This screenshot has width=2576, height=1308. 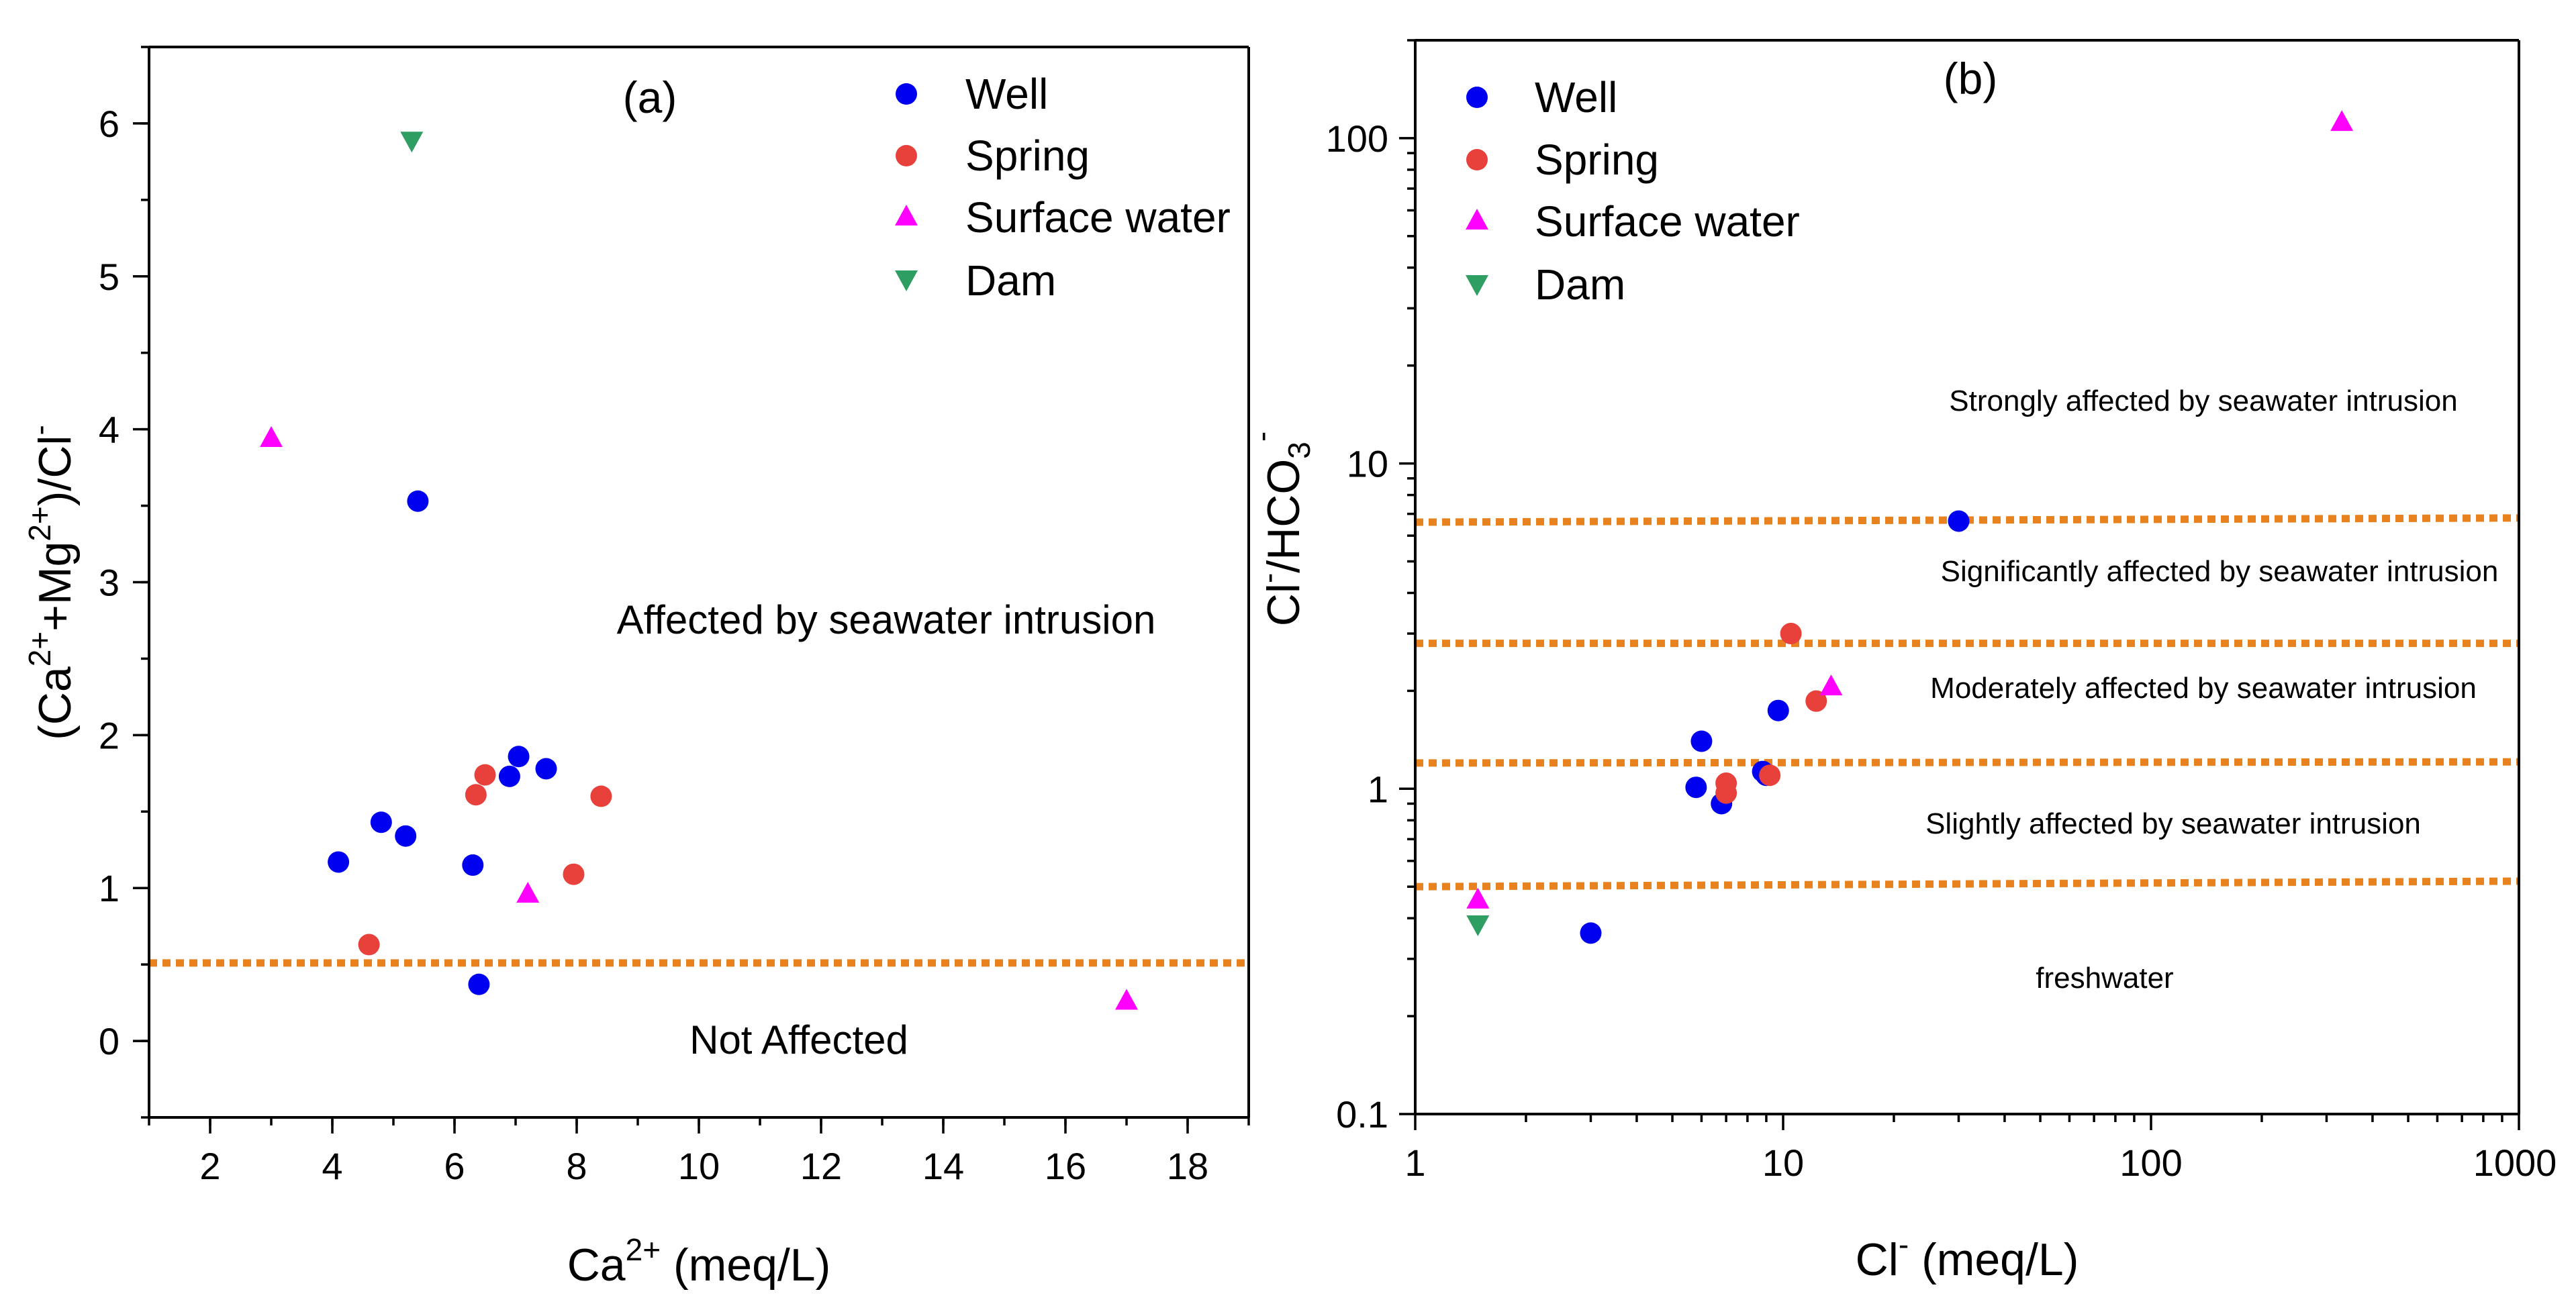 I want to click on legend-a-well-marker, so click(x=907, y=94).